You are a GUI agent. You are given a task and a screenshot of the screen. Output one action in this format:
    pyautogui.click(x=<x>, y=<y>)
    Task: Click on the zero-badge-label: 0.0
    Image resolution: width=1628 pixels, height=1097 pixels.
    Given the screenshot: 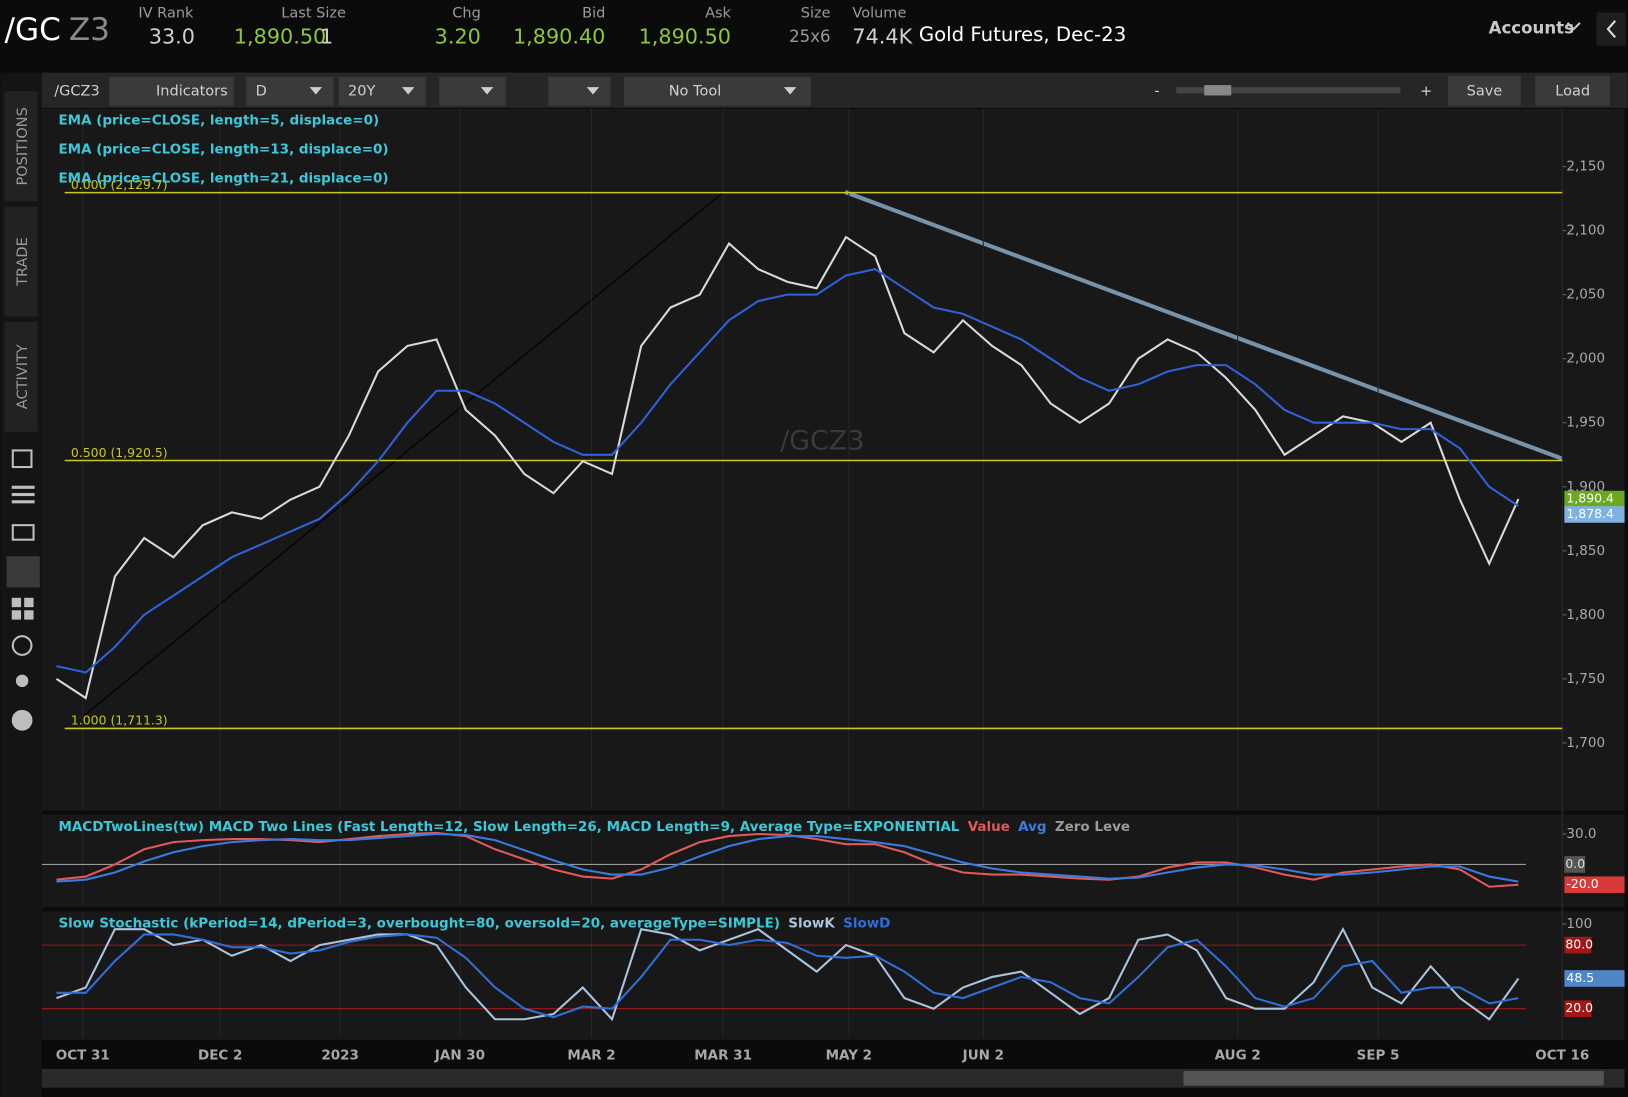 What is the action you would take?
    pyautogui.click(x=1575, y=863)
    